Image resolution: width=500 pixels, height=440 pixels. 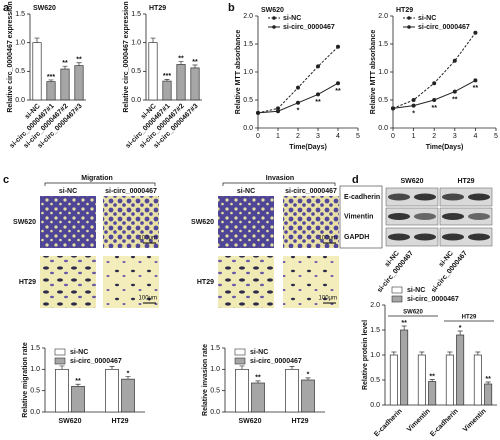 I want to click on row-label: SW620, so click(x=24, y=222).